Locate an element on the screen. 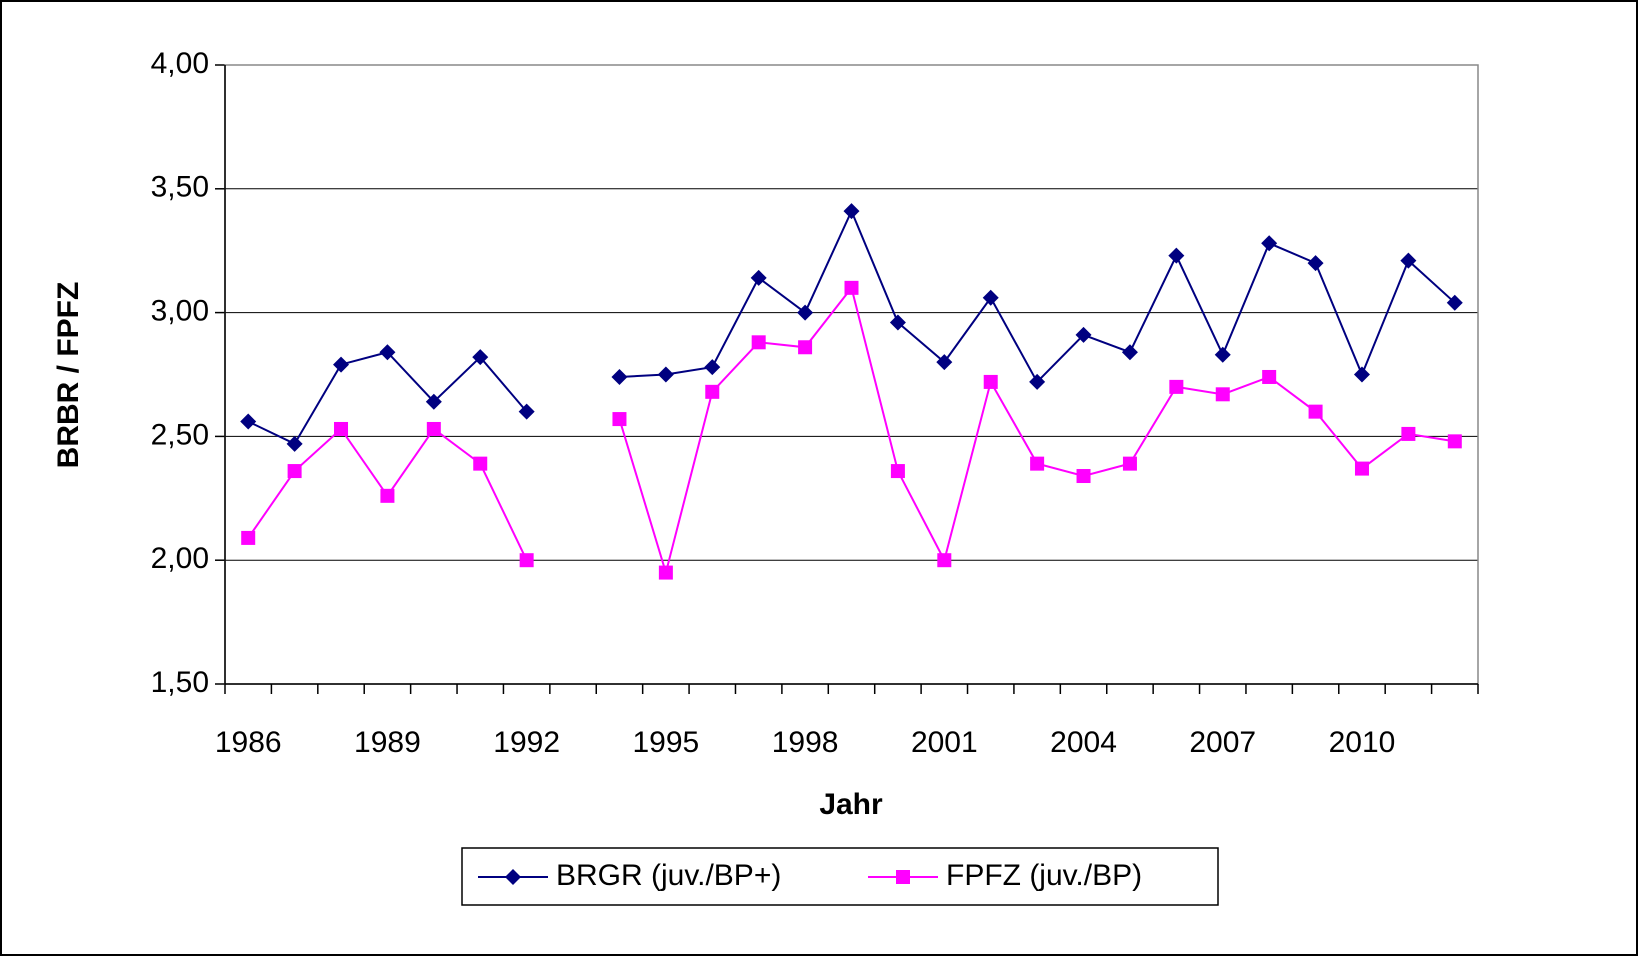  y-tick-label: 2,00 is located at coordinates (180, 558).